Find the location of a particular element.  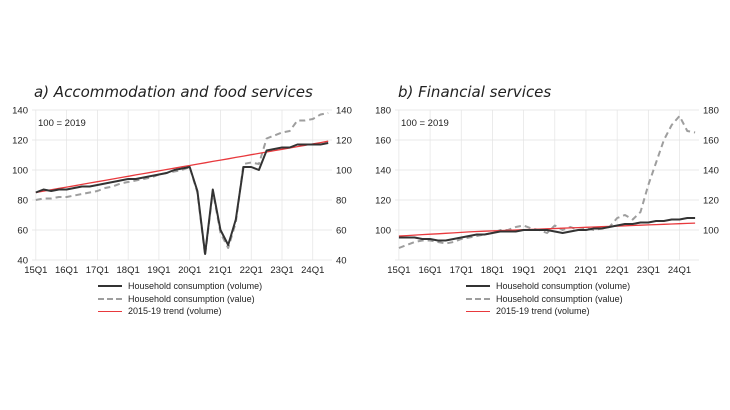

chart-b-title: b) Financial services is located at coordinates (475, 92).